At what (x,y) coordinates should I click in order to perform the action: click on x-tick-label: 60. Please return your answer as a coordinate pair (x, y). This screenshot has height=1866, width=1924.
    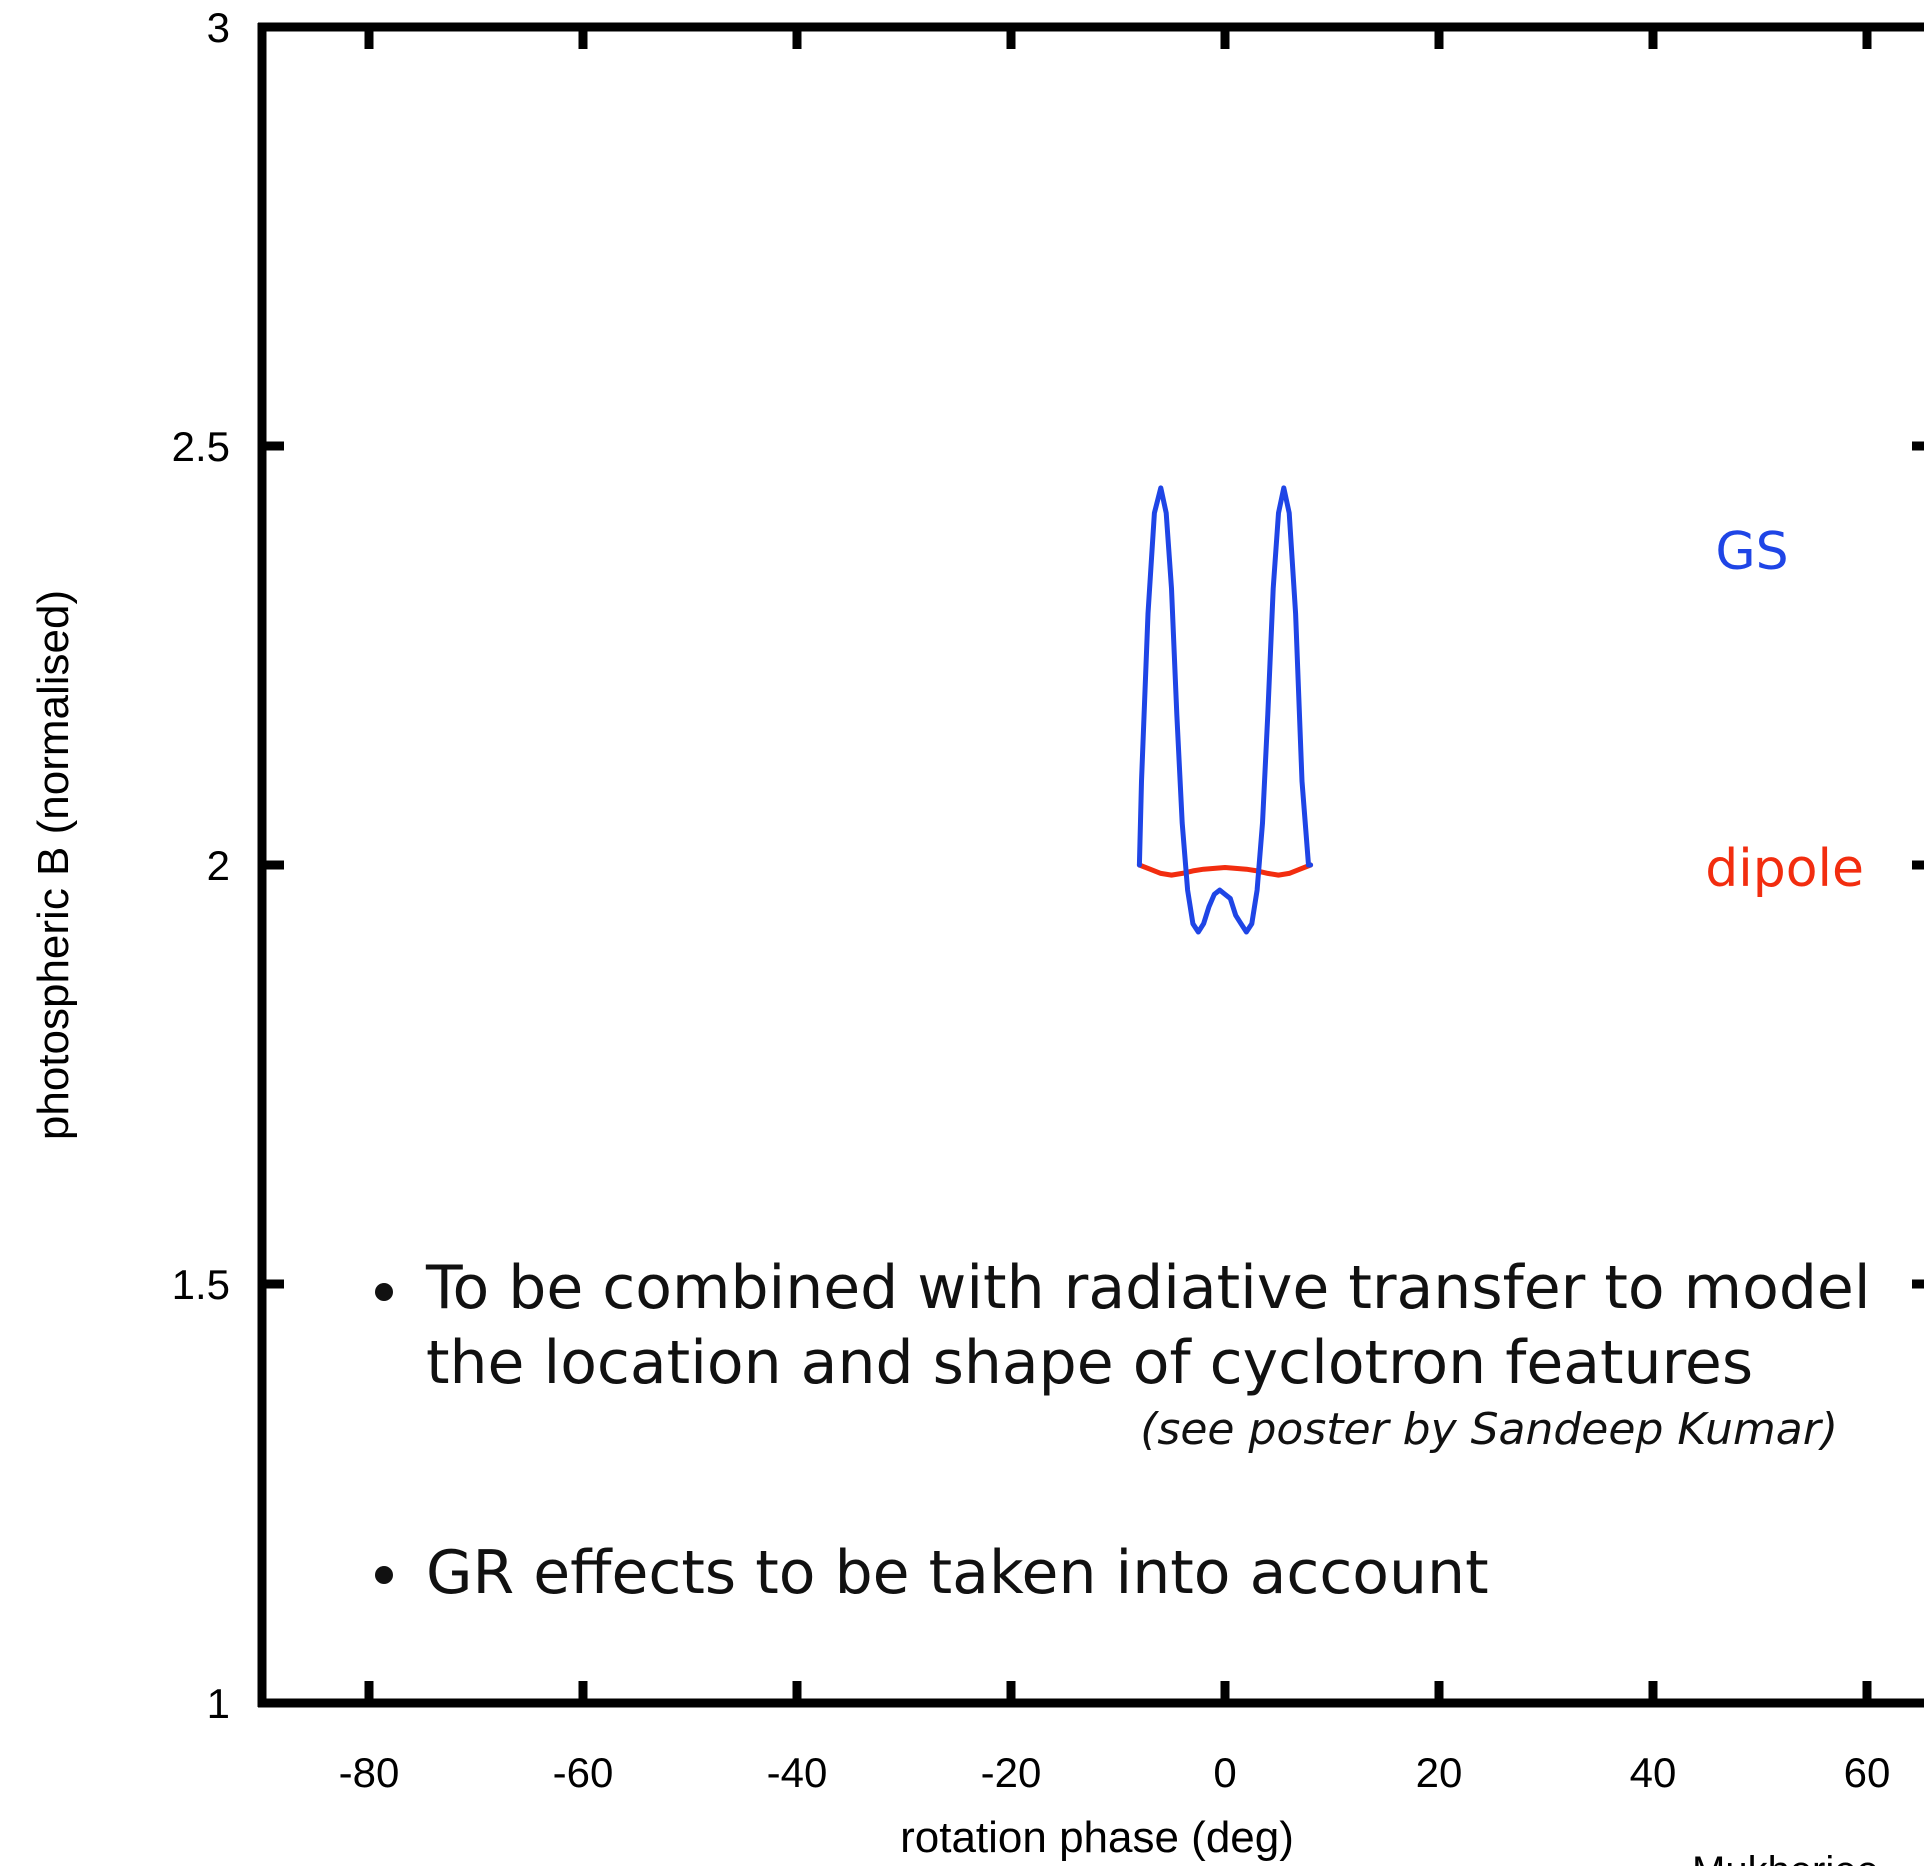
    Looking at the image, I should click on (1867, 1772).